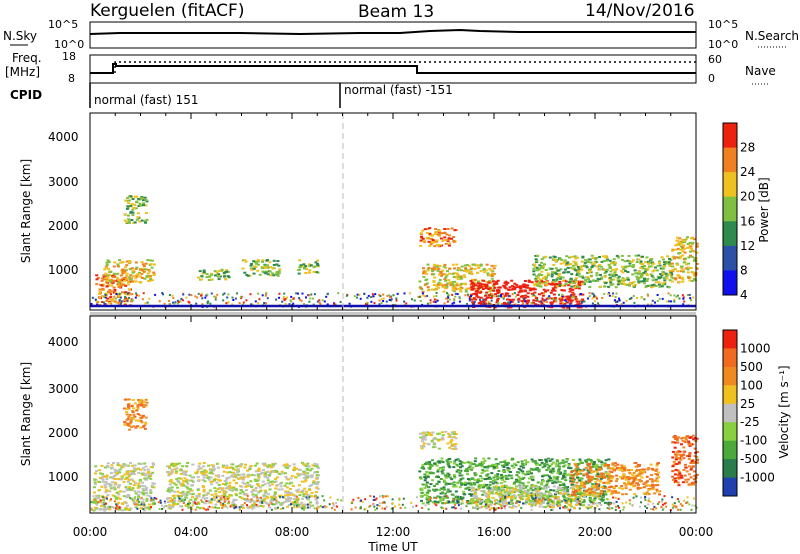 The width and height of the screenshot is (800, 554). What do you see at coordinates (730, 209) in the screenshot?
I see `power-colorbar-swatches` at bounding box center [730, 209].